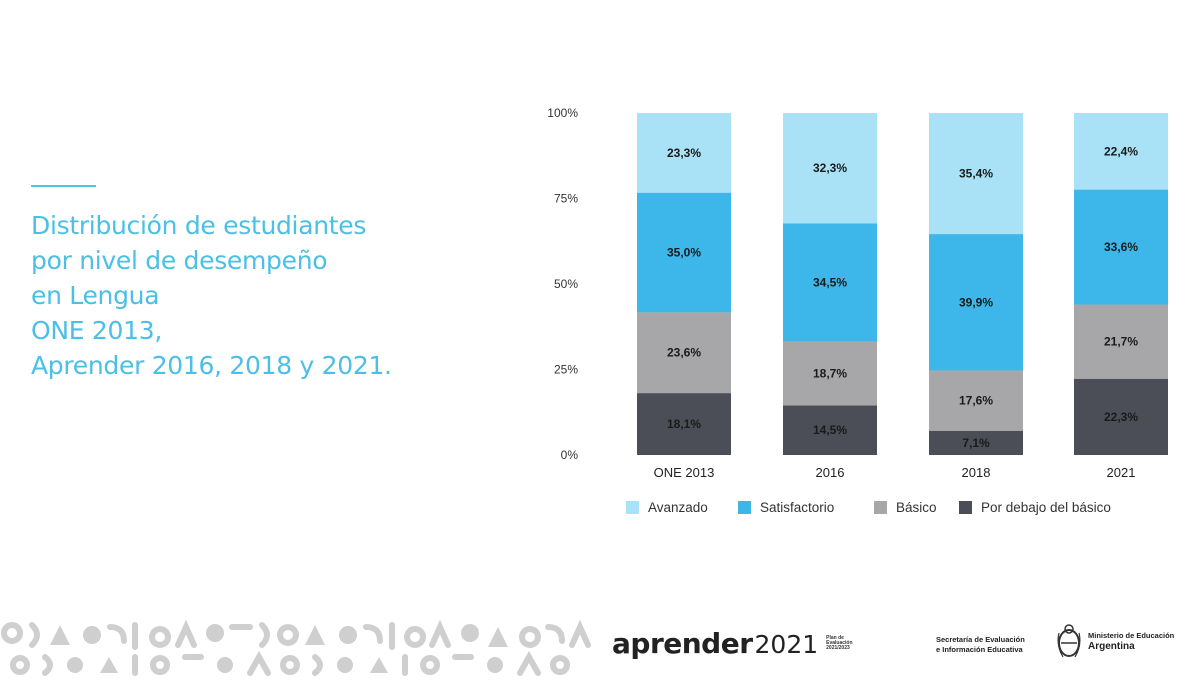 The width and height of the screenshot is (1200, 680). What do you see at coordinates (570, 455) in the screenshot?
I see `y-tick-label: 0%` at bounding box center [570, 455].